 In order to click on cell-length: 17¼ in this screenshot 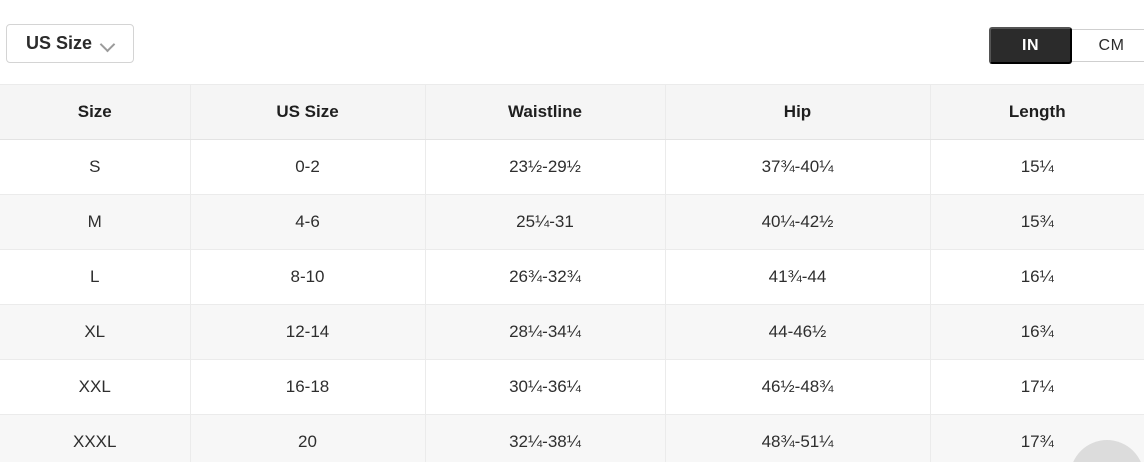, I will do `click(1036, 387)`.